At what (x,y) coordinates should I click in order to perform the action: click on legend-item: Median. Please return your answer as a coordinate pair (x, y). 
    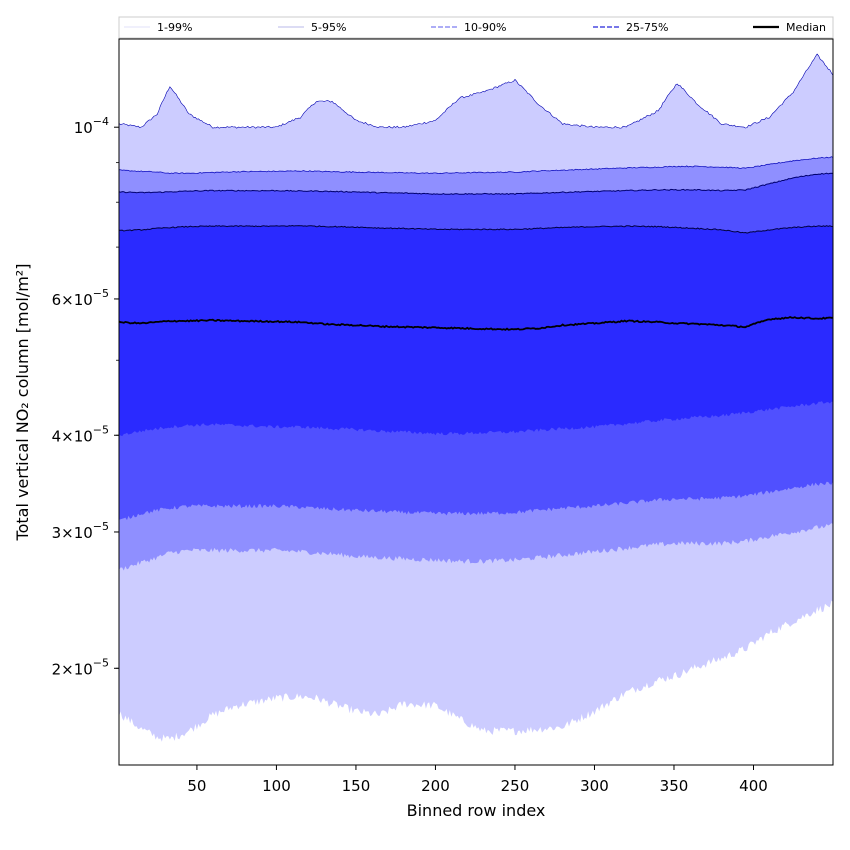
    Looking at the image, I should click on (789, 27).